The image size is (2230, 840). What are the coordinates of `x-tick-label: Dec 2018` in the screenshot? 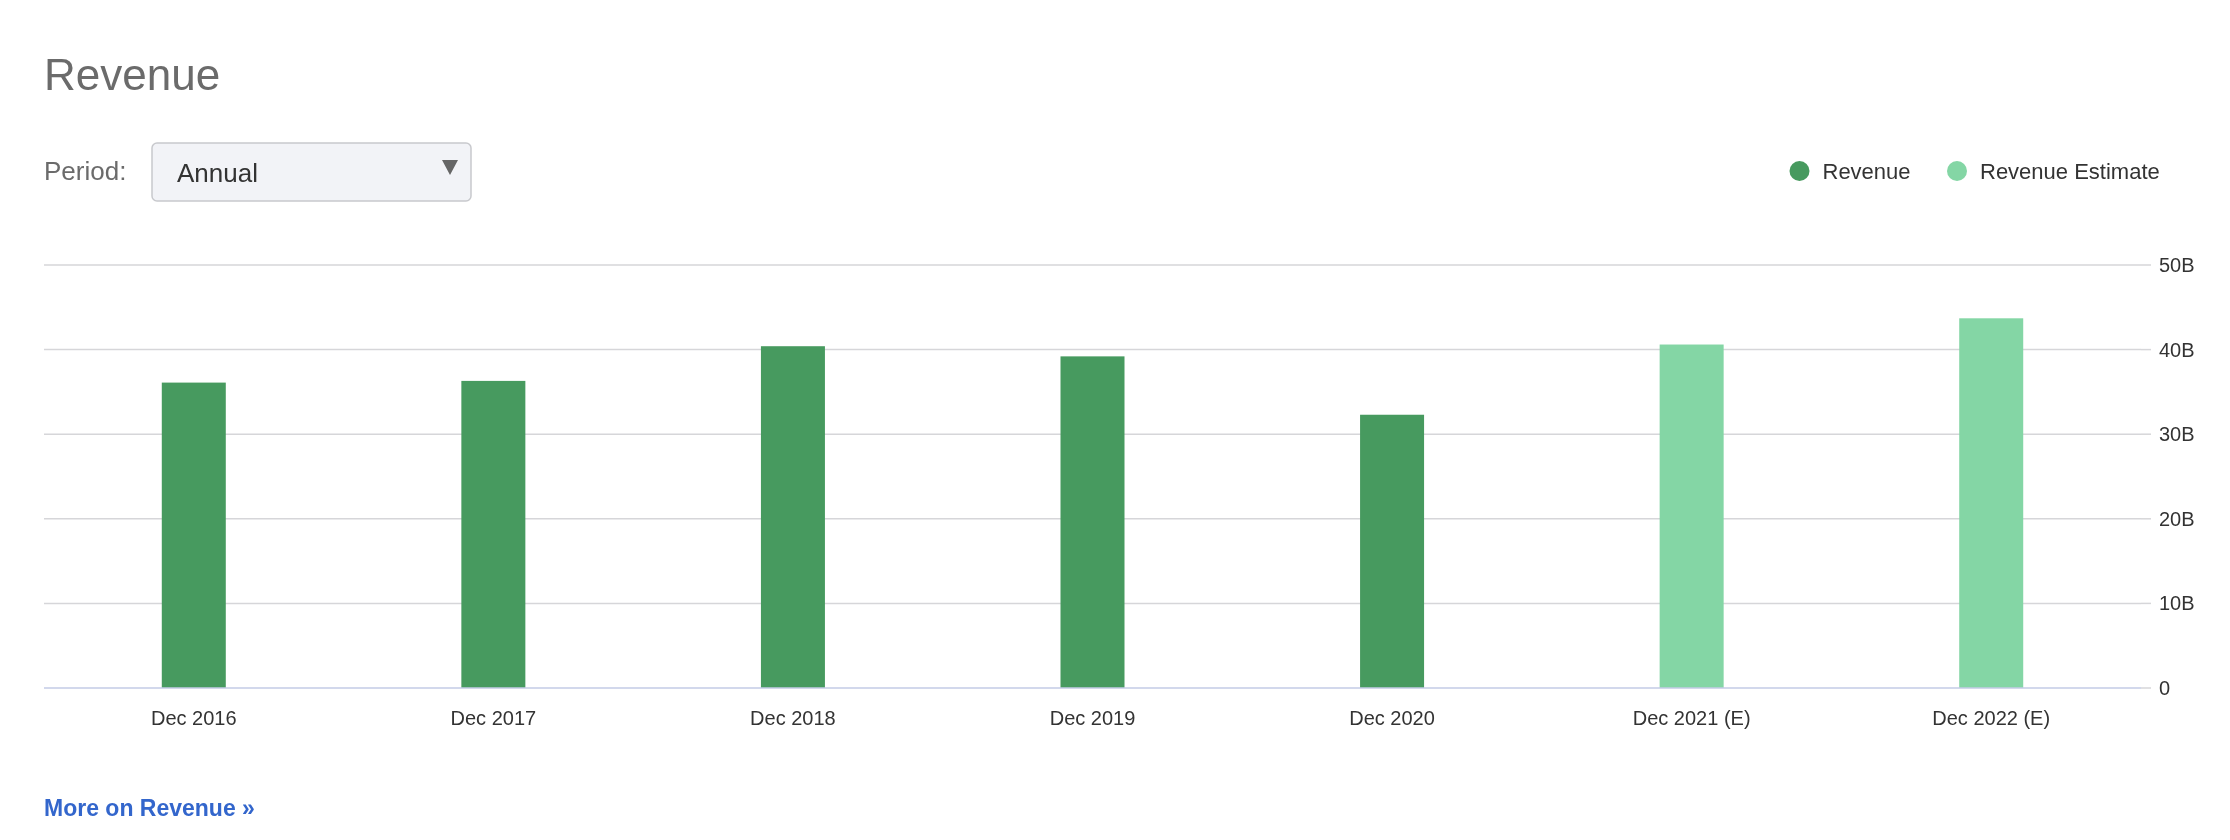 It's located at (793, 718).